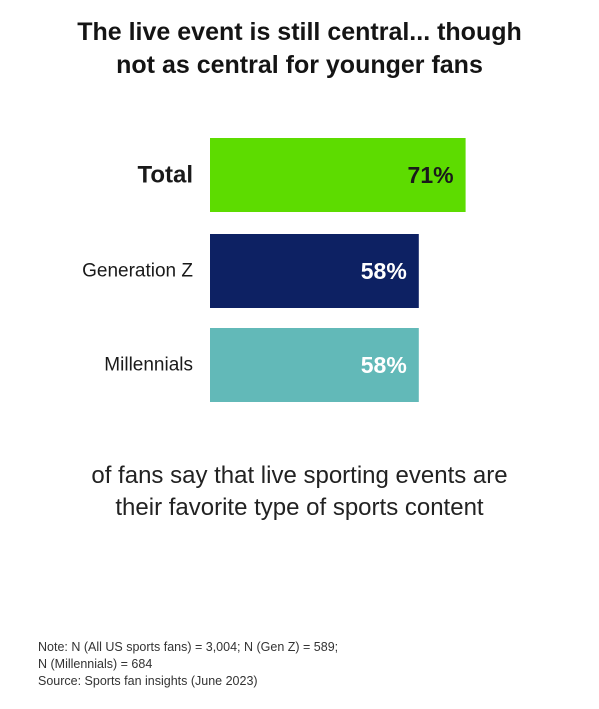 The height and width of the screenshot is (709, 599). What do you see at coordinates (95, 664) in the screenshot?
I see `note-millennials-sample: N (Millennials) = 684` at bounding box center [95, 664].